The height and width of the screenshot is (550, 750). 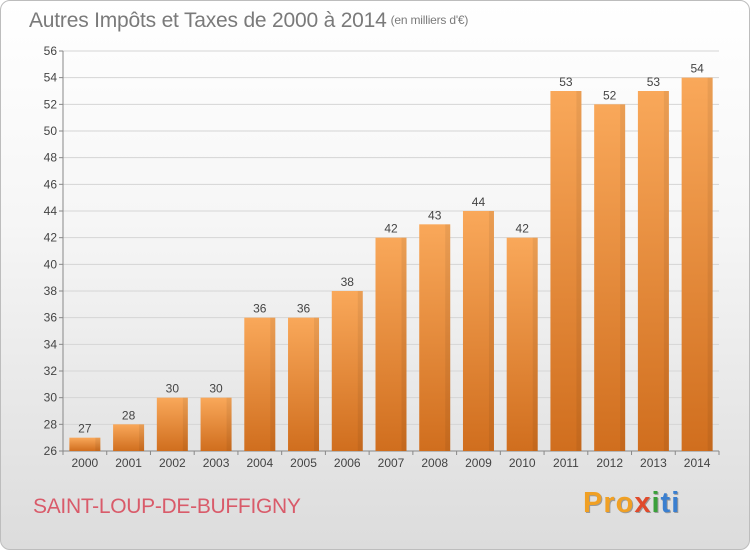 I want to click on chart-title-text: Autres Impôts et Taxes de 2000 à 2014, so click(x=208, y=20).